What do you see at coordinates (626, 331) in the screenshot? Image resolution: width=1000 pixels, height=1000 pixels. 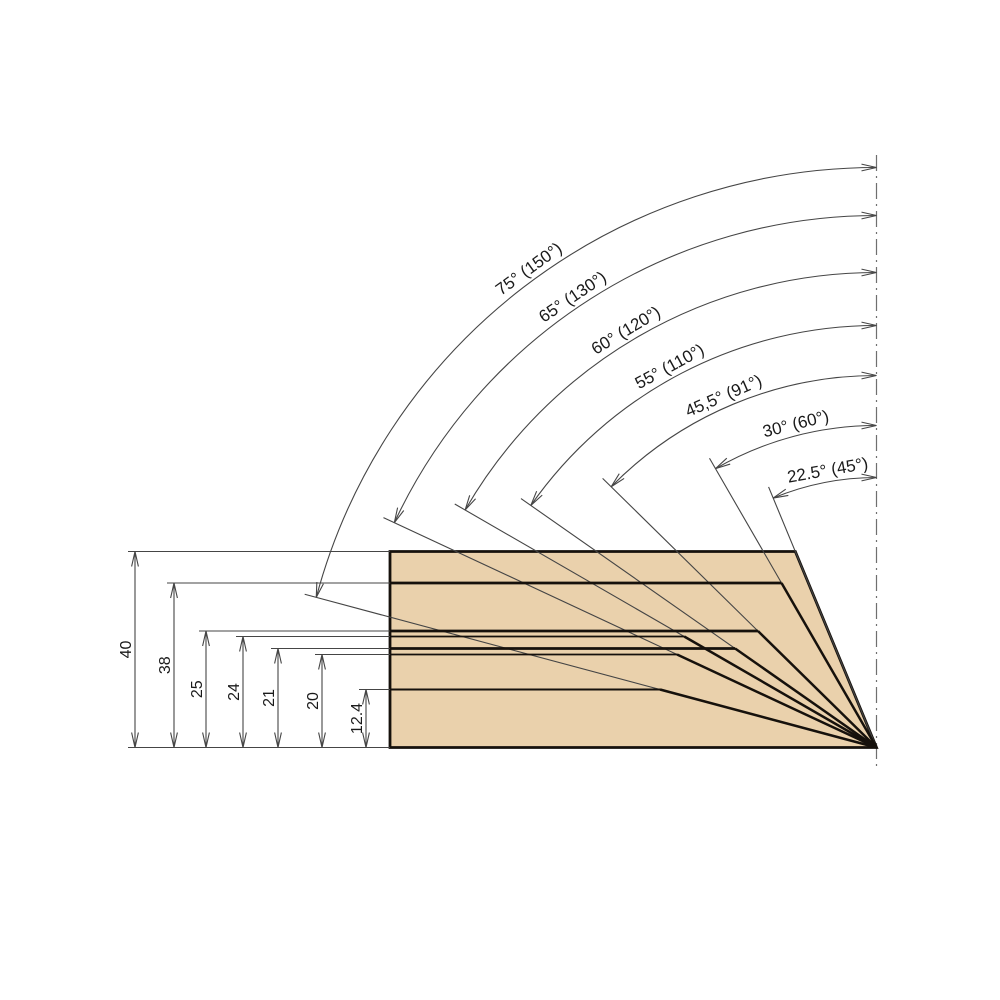 I see `bevel-angle-label: 60° (120°)` at bounding box center [626, 331].